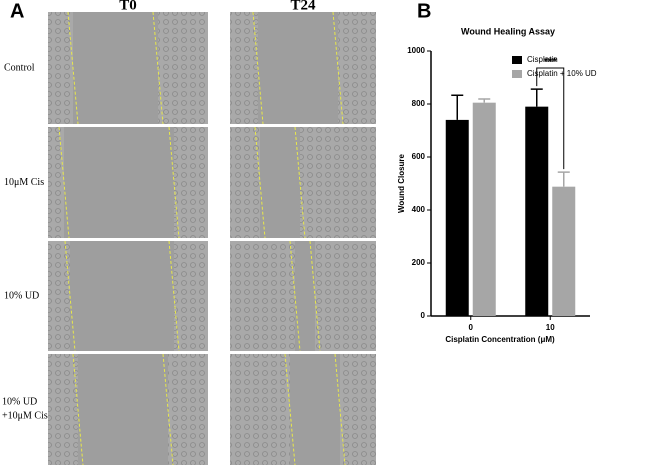 This screenshot has width=669, height=473. I want to click on legend-label: Cisplatin, so click(542, 59).